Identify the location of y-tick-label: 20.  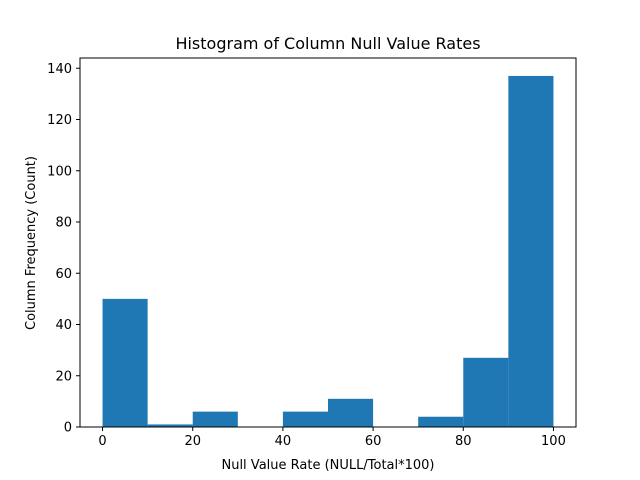
(63, 376).